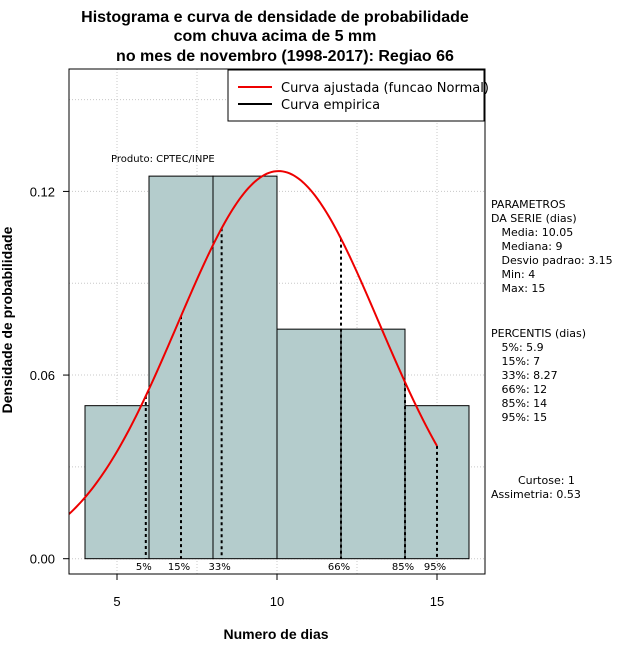 The image size is (640, 660). What do you see at coordinates (526, 246) in the screenshot?
I see `parametros-line: Mediana: 9` at bounding box center [526, 246].